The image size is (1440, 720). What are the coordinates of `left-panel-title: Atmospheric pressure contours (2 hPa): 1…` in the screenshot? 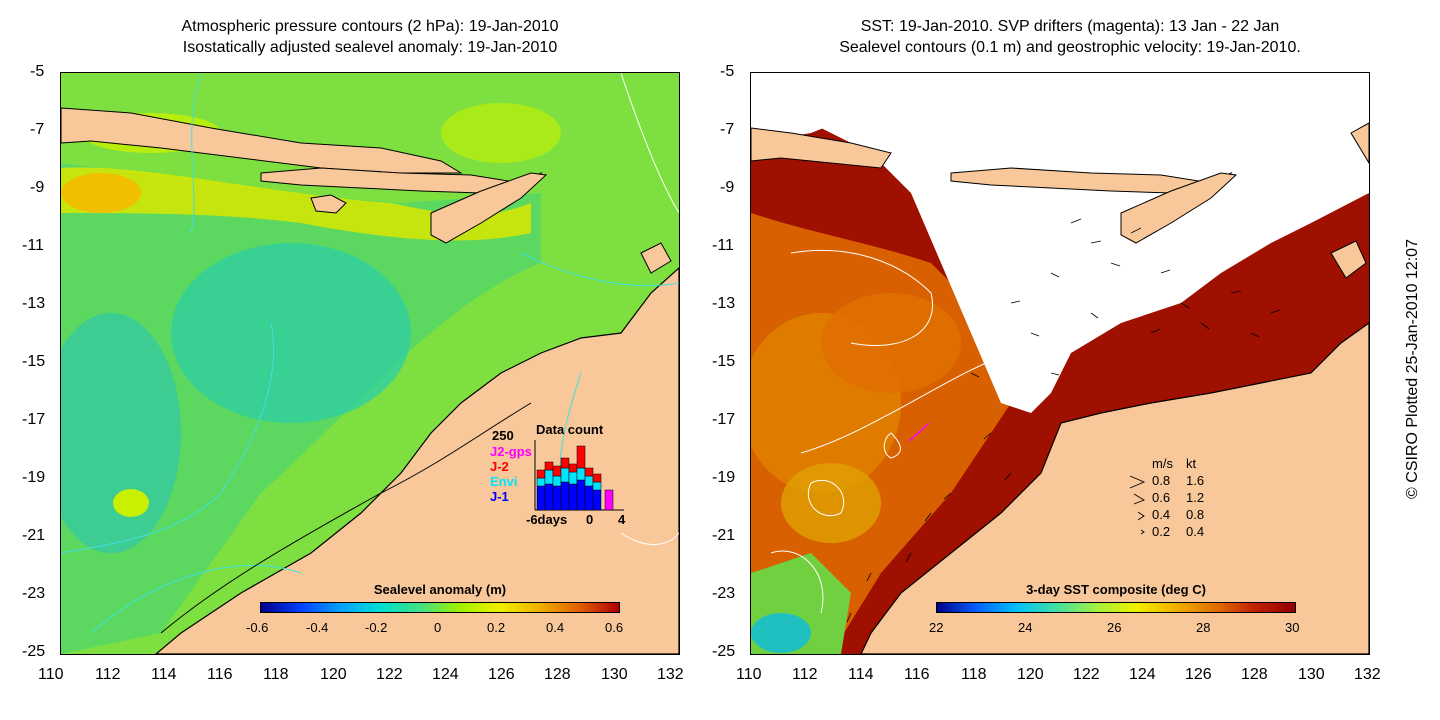 It's located at (370, 37).